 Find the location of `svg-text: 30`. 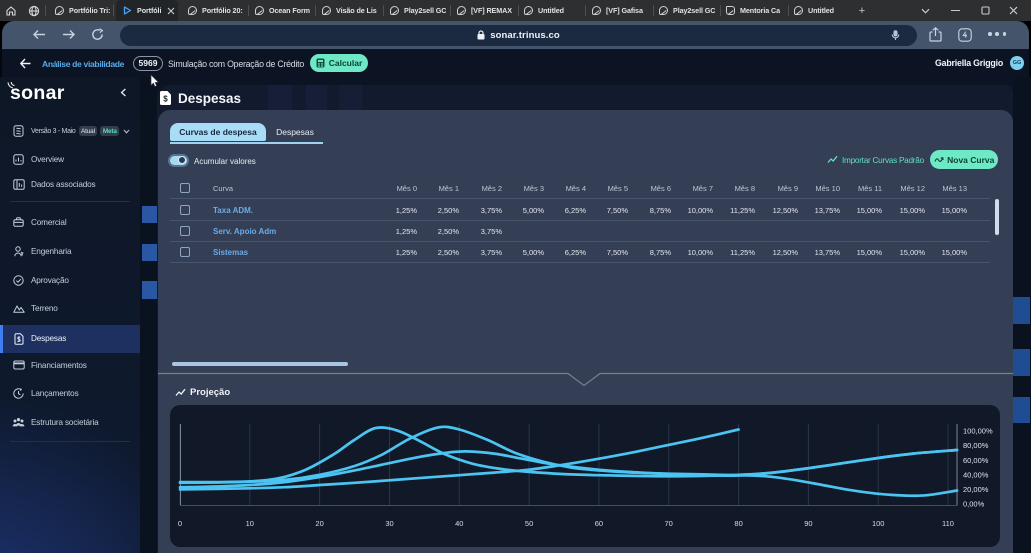

svg-text: 30 is located at coordinates (389, 523).